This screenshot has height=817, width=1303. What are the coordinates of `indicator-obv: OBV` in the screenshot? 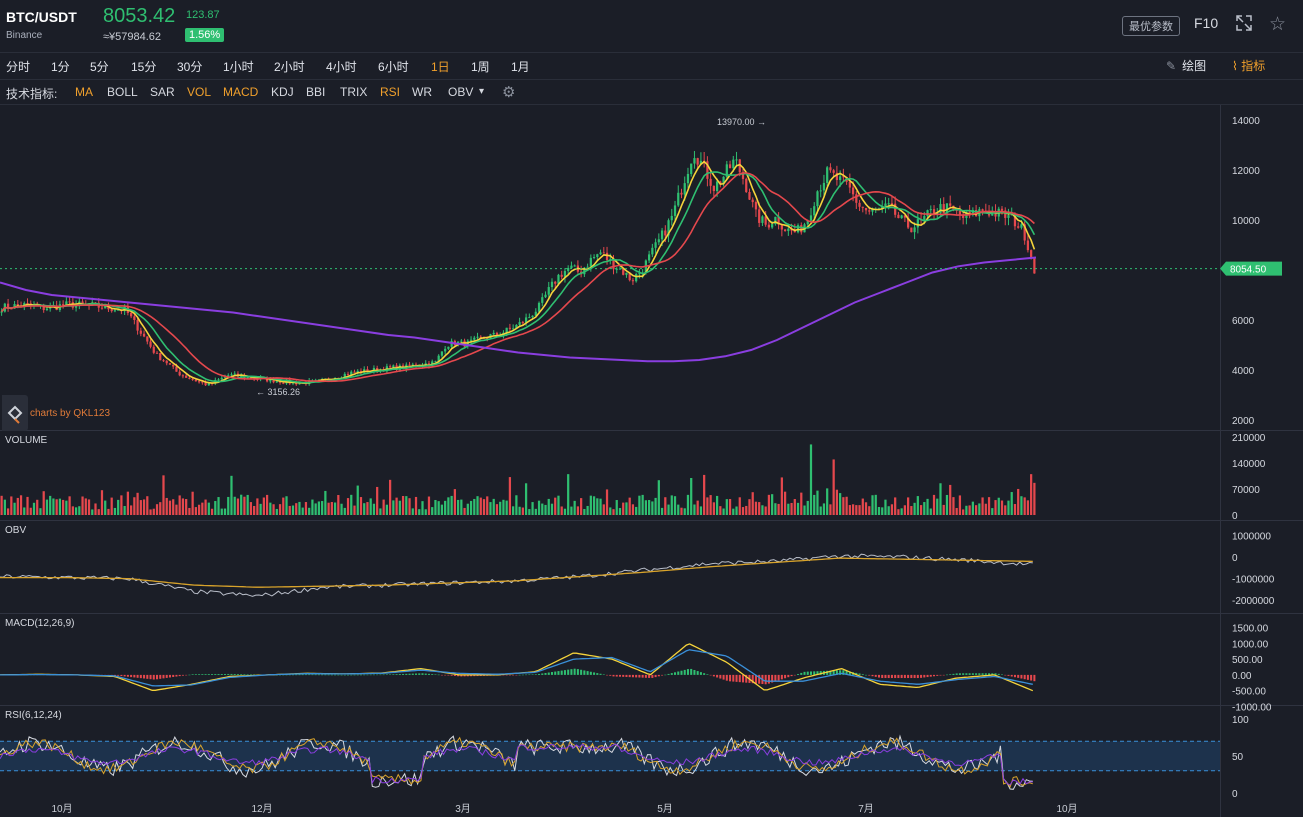 It's located at (461, 92).